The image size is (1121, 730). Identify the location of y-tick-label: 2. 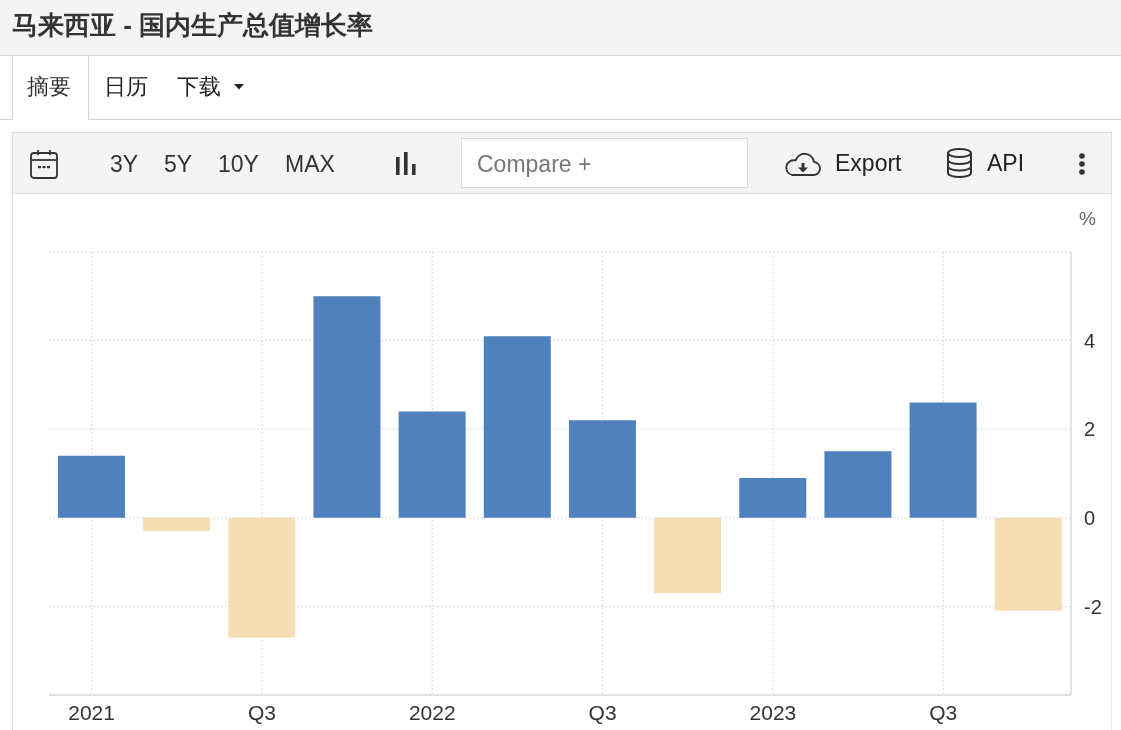
(1090, 429).